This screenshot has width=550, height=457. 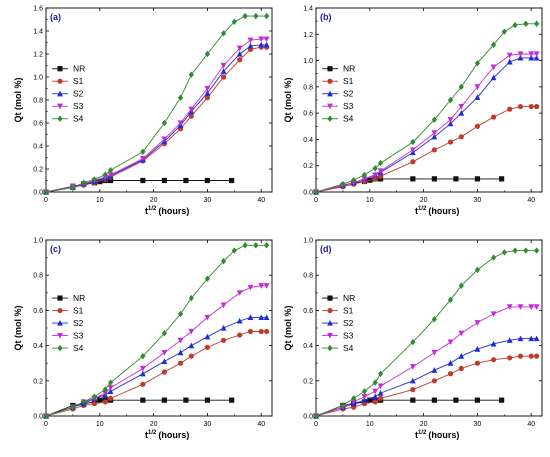 I want to click on y-tick-label: 0.2, so click(x=308, y=166).